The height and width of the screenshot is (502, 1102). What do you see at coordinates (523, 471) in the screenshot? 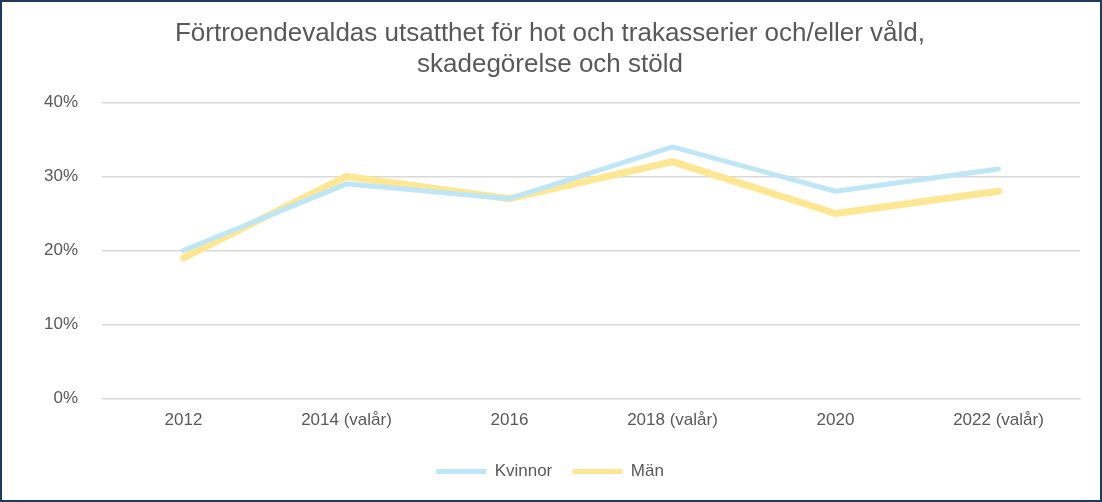
I see `legend-label: Kvinnor` at bounding box center [523, 471].